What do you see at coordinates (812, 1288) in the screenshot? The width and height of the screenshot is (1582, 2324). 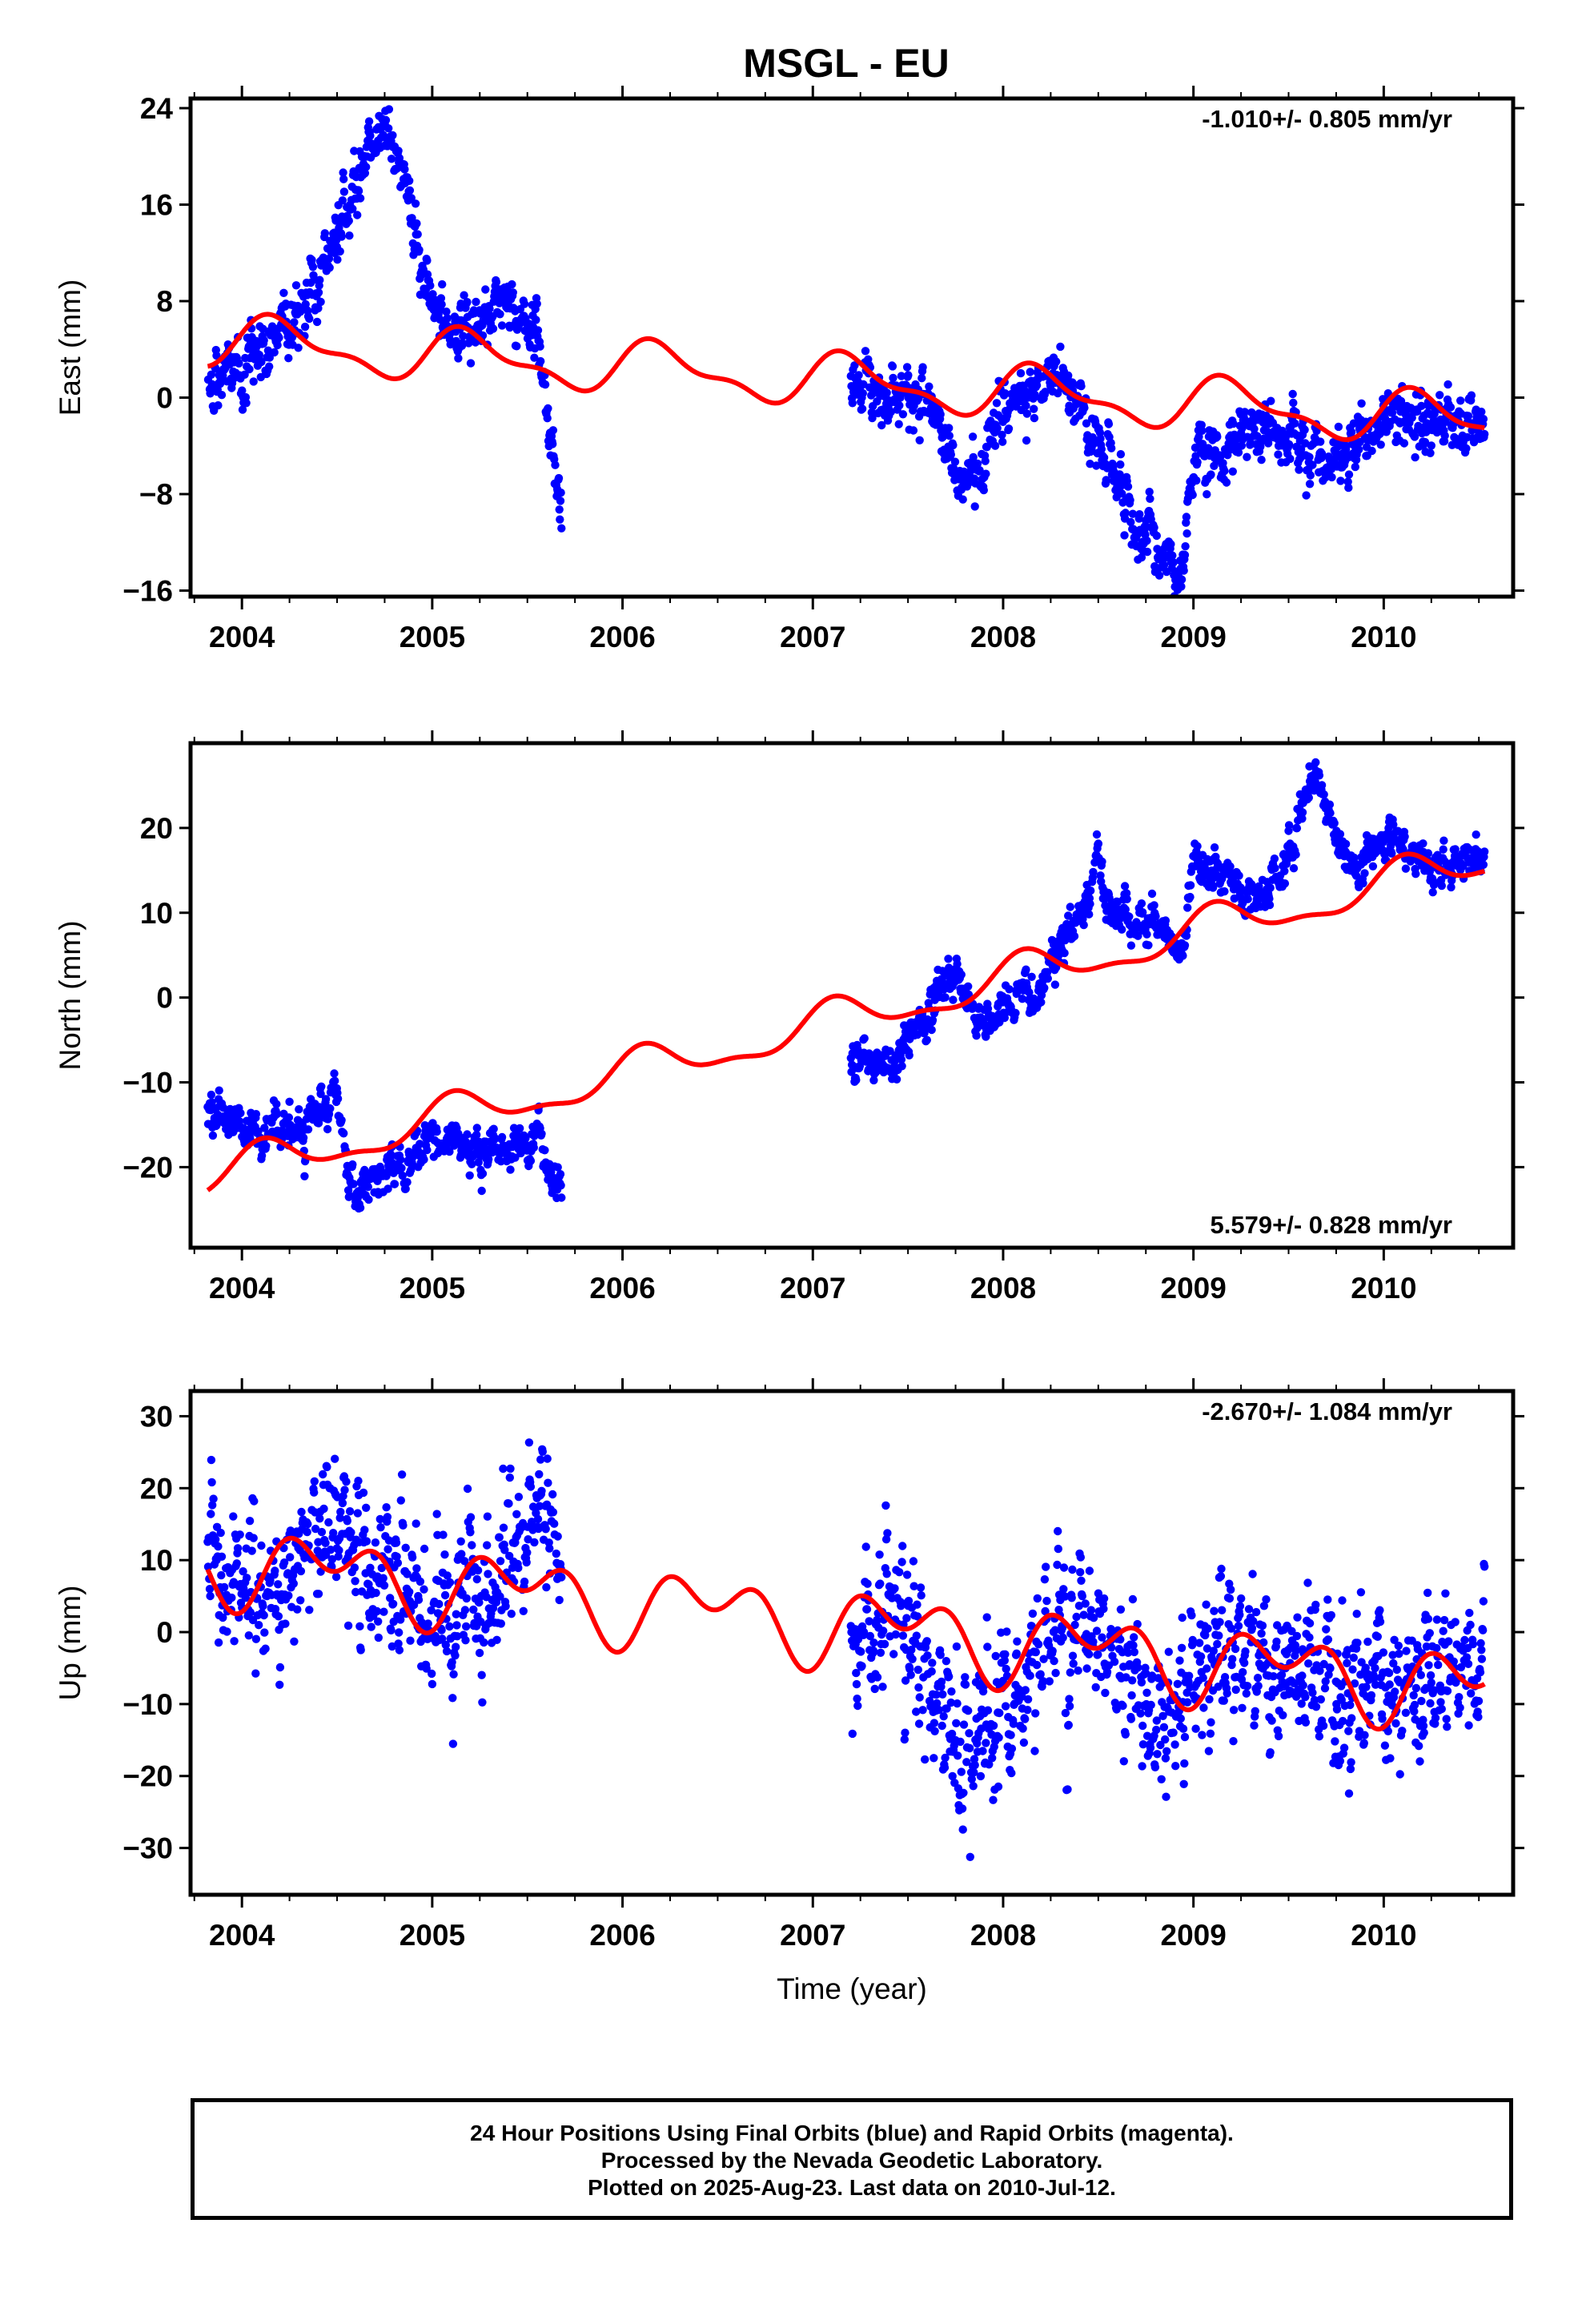 I see `x-tick-label: 2007` at bounding box center [812, 1288].